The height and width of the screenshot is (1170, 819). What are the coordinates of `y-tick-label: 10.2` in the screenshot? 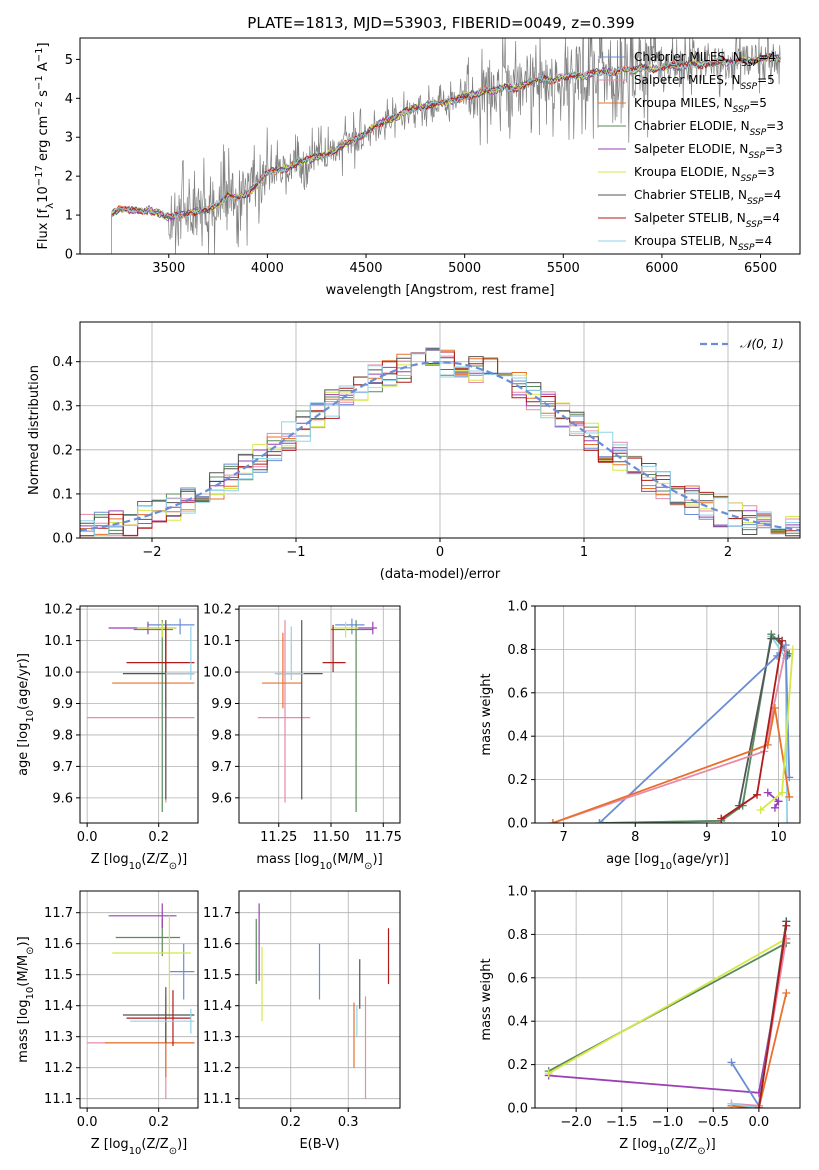 It's located at (58, 610).